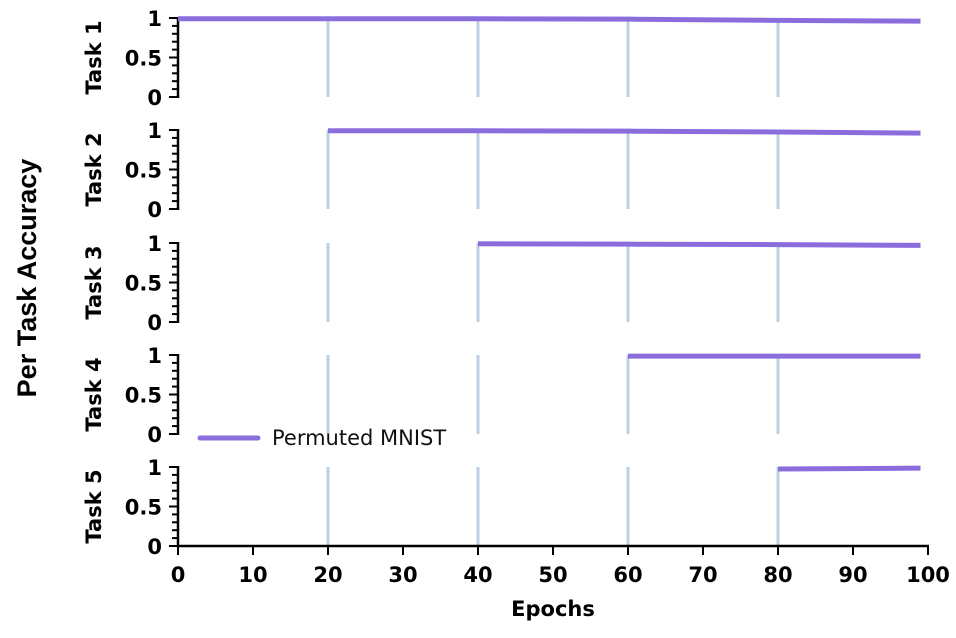 Image resolution: width=956 pixels, height=638 pixels. I want to click on panel-label: Task 4, so click(94, 394).